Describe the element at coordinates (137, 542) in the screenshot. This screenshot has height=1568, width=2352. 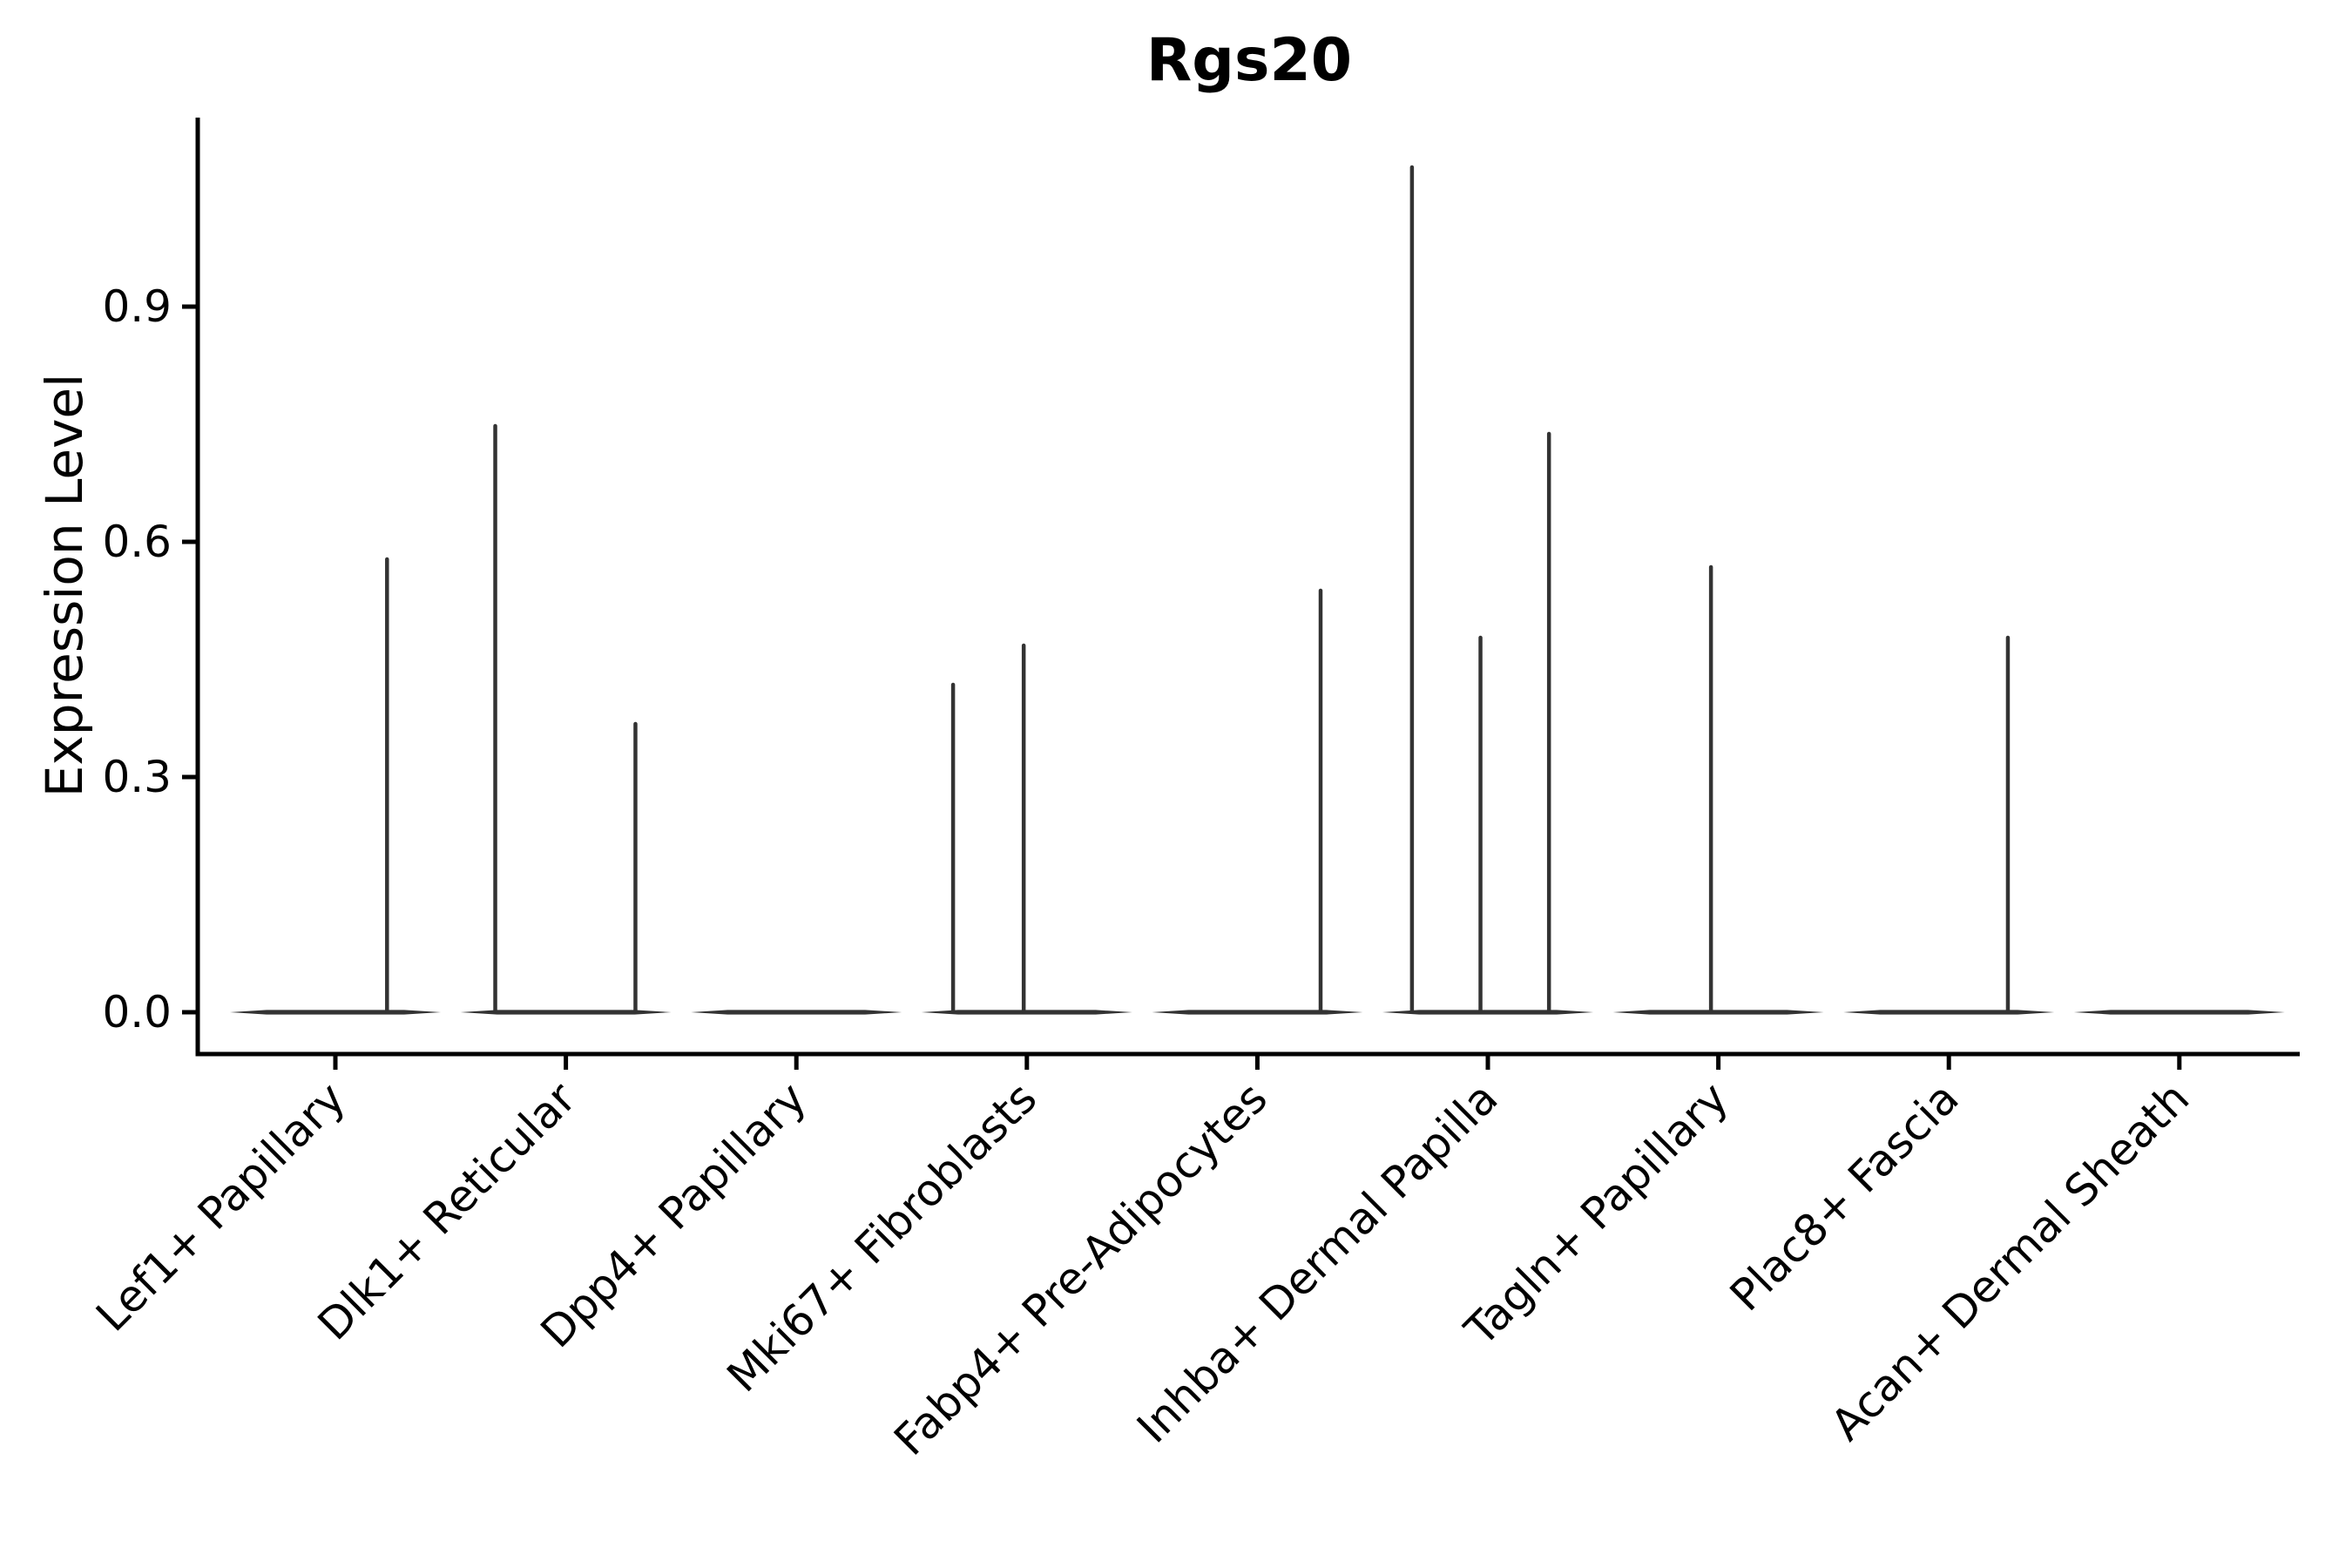
I see `y-tick-label: 0.6` at that location.